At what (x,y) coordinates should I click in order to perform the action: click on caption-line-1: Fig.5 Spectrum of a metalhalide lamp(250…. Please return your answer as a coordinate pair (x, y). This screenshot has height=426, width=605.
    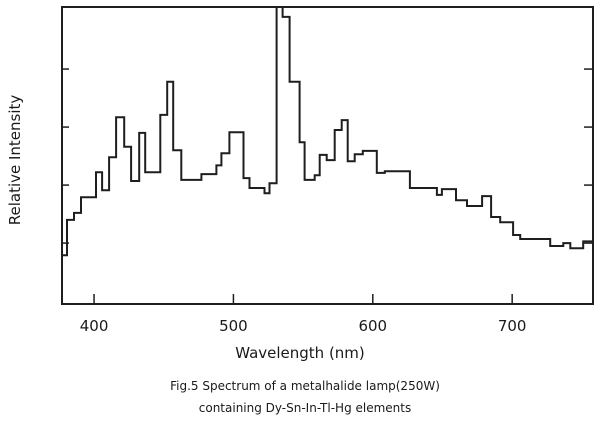
    Looking at the image, I should click on (305, 386).